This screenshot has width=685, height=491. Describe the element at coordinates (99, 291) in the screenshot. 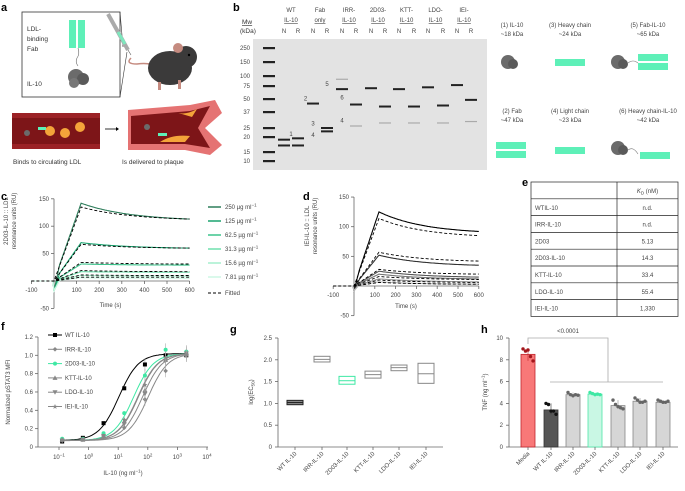

I see `x-tick-label: 200` at that location.